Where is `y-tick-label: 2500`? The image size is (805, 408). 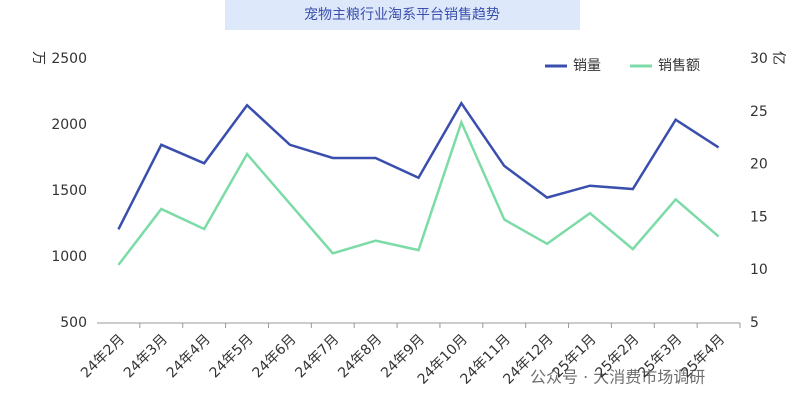
y-tick-label: 2500 is located at coordinates (69, 59).